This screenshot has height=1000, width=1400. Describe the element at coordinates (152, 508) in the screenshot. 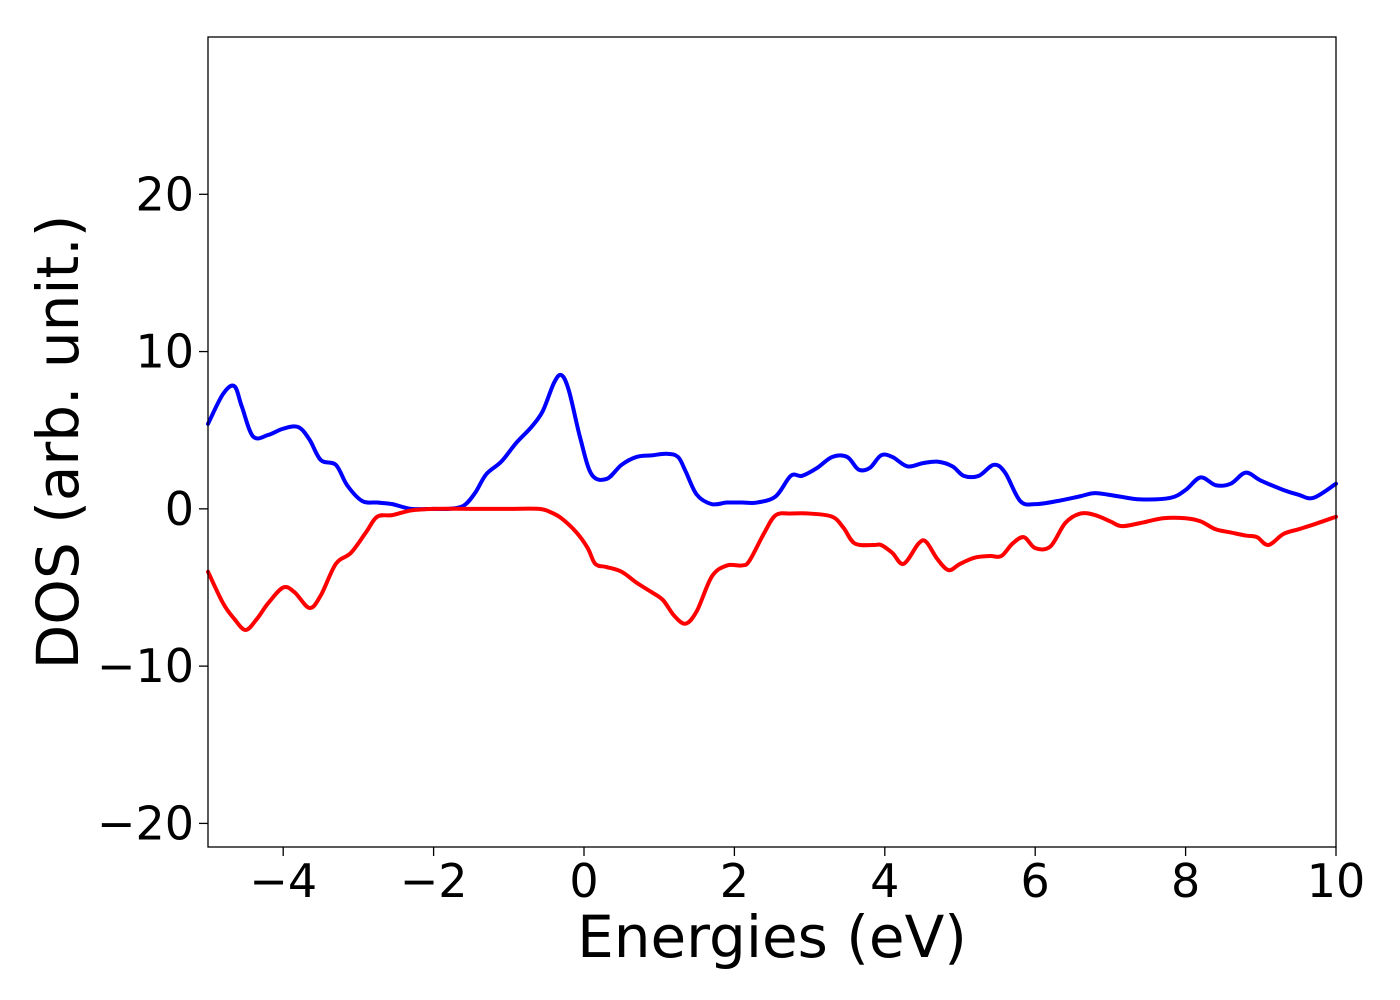

I see `y-axis: −20 −10 0 10 20` at that location.